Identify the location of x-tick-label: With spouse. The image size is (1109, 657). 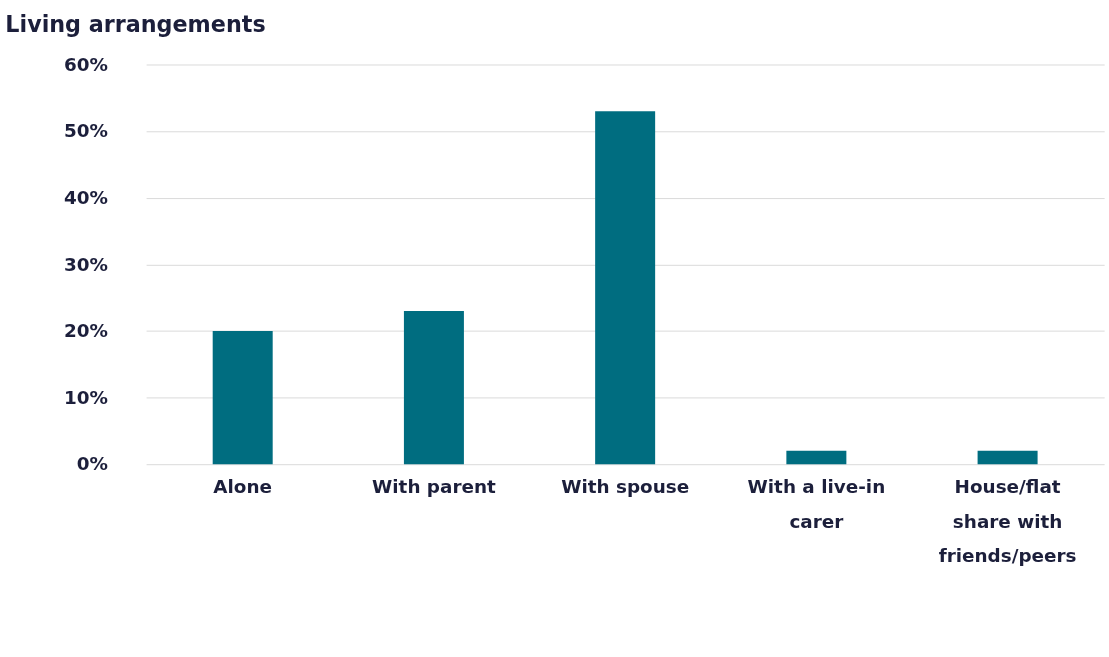
(625, 486).